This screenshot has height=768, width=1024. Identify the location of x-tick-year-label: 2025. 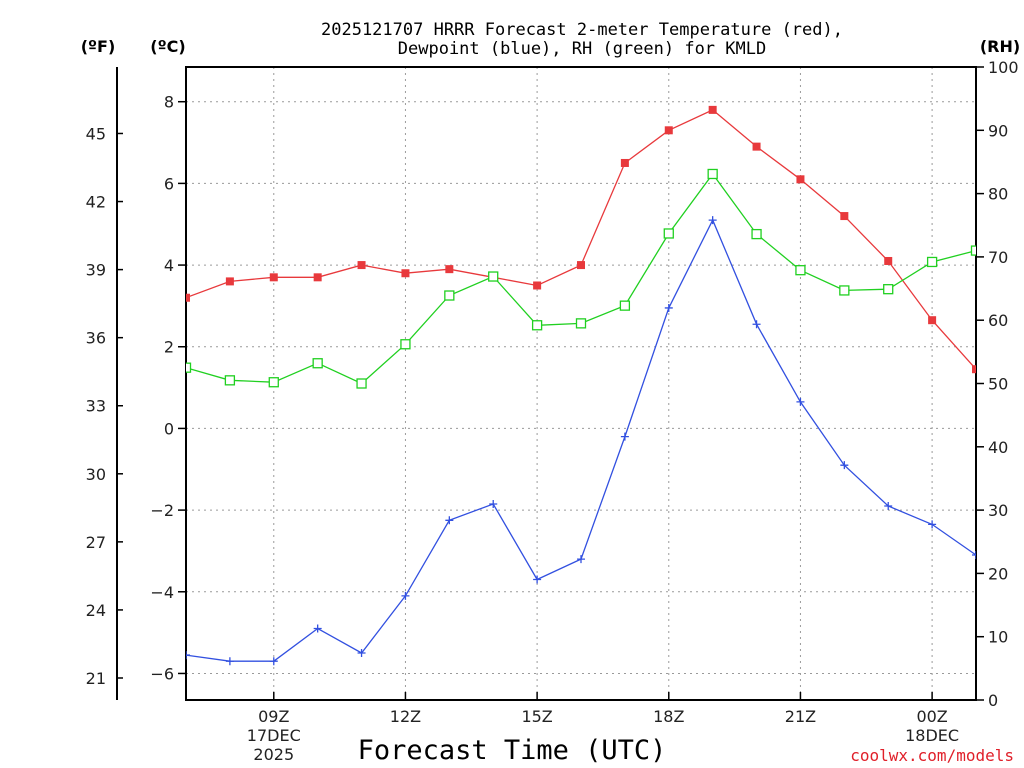
(273, 754).